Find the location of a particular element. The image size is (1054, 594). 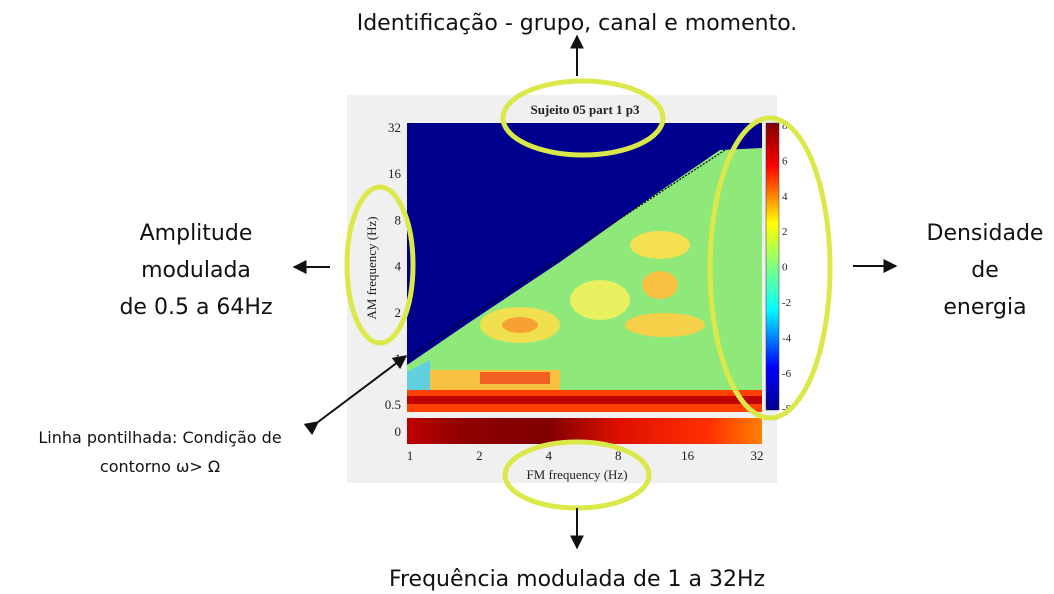

annotation: Amplitude is located at coordinates (196, 233).